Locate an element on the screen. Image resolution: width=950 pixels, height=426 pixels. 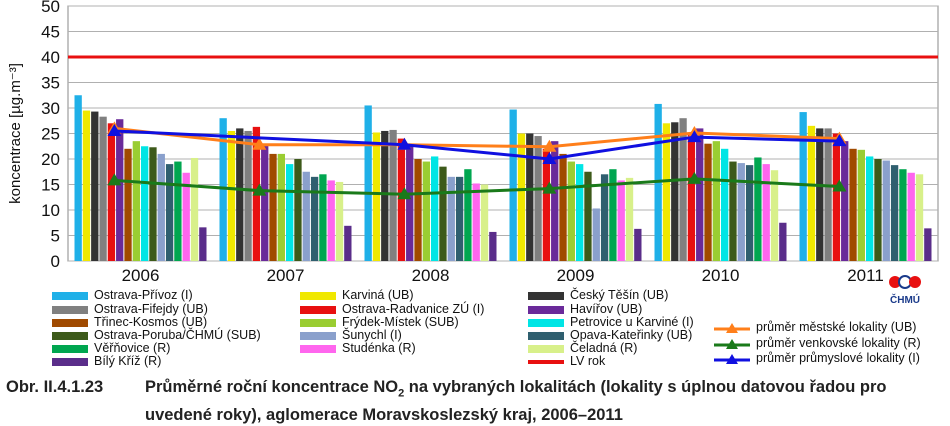
y-tick-label: 35 is located at coordinates (50, 83).